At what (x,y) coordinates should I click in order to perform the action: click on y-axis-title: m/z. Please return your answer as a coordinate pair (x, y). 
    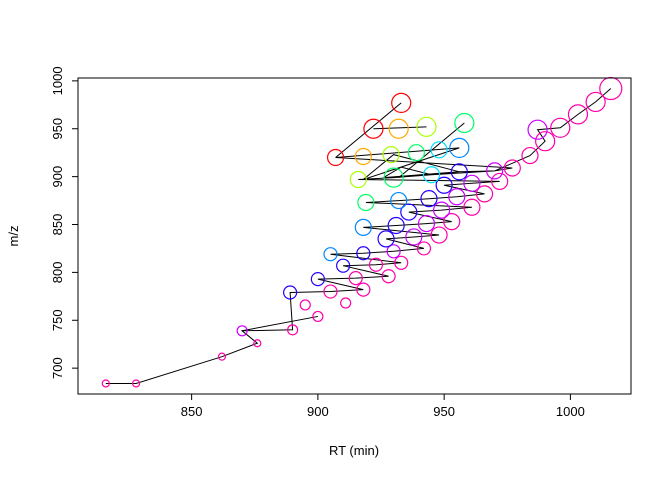
    Looking at the image, I should click on (13, 236).